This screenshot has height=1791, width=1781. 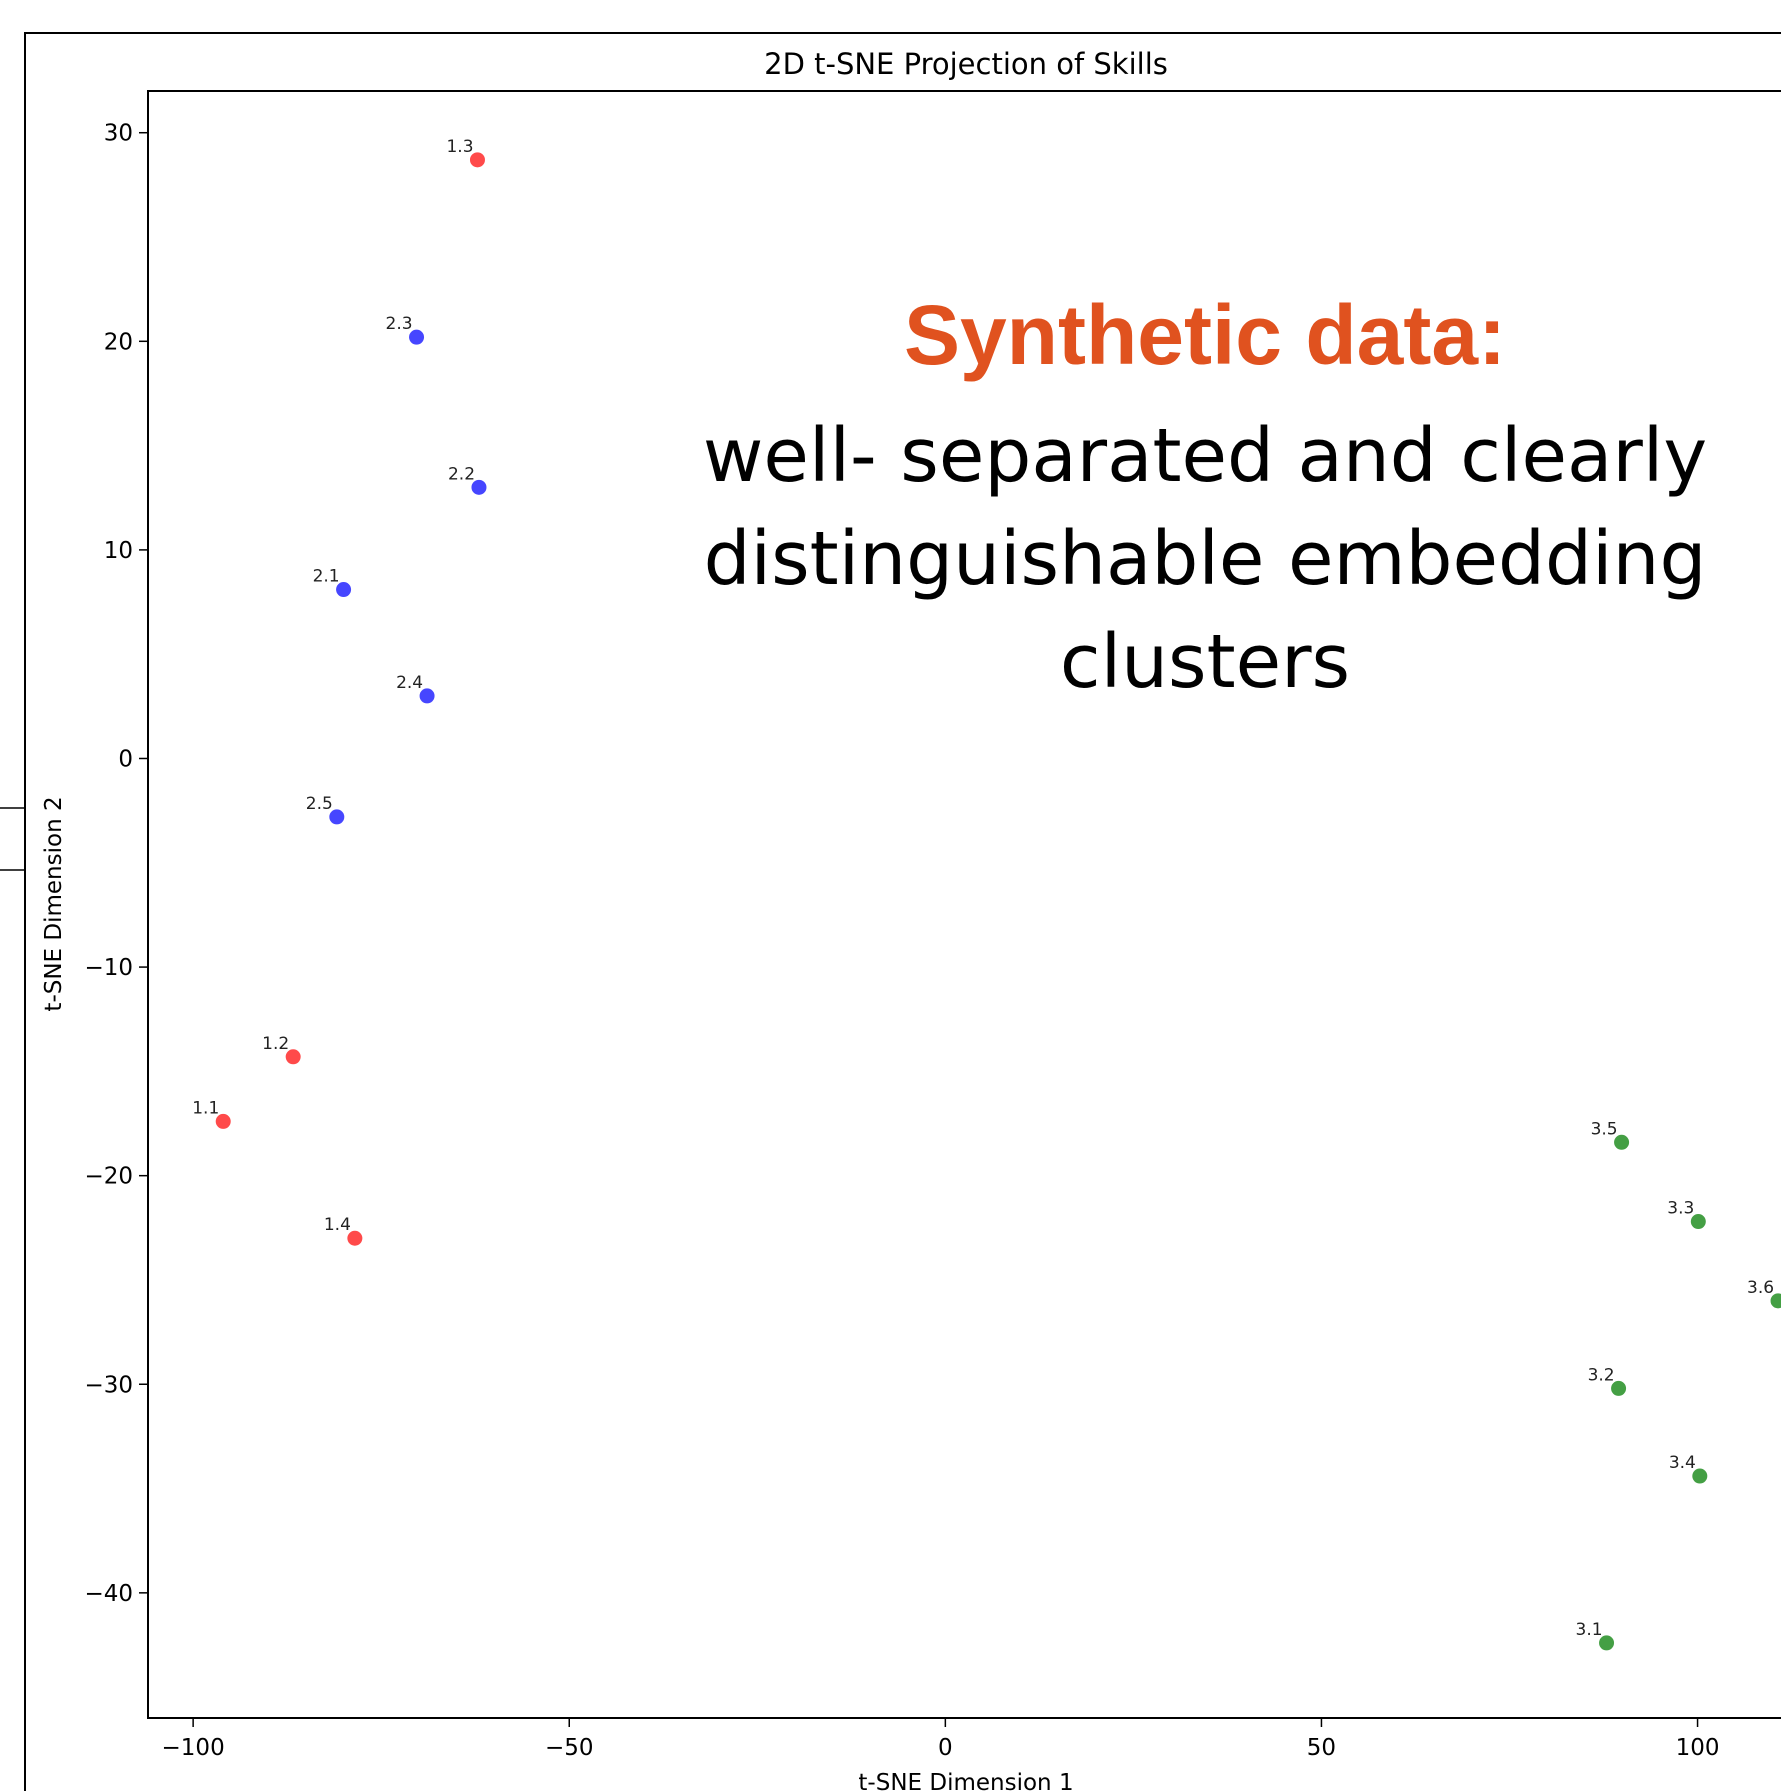 What do you see at coordinates (326, 577) in the screenshot?
I see `point-label: 2.1` at bounding box center [326, 577].